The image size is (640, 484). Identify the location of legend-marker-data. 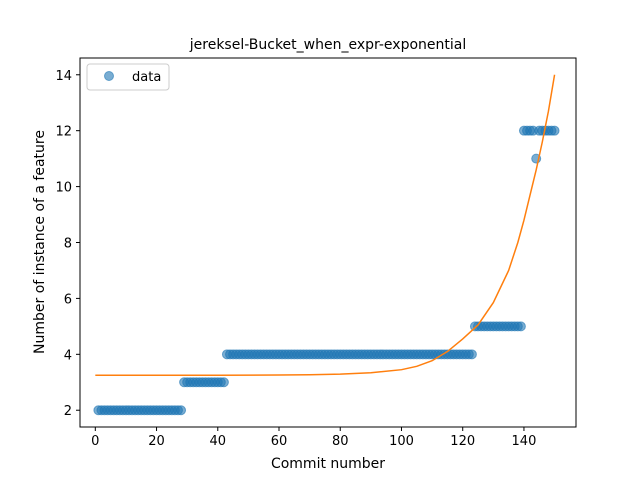
(109, 76).